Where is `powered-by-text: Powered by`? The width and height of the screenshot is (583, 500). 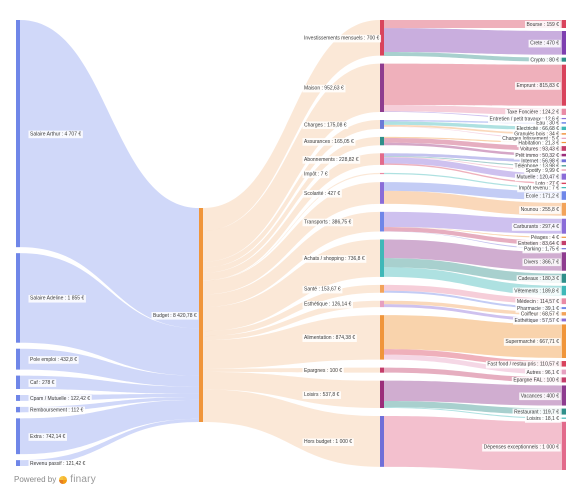
powered-by-text: Powered by is located at coordinates (35, 479).